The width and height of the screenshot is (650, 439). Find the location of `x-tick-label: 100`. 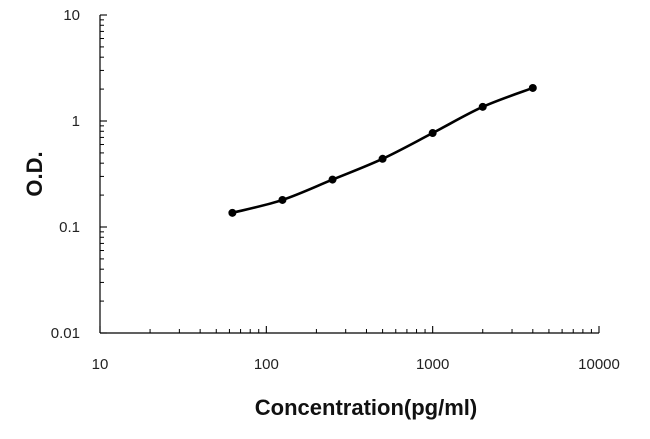

x-tick-label: 100 is located at coordinates (266, 364).